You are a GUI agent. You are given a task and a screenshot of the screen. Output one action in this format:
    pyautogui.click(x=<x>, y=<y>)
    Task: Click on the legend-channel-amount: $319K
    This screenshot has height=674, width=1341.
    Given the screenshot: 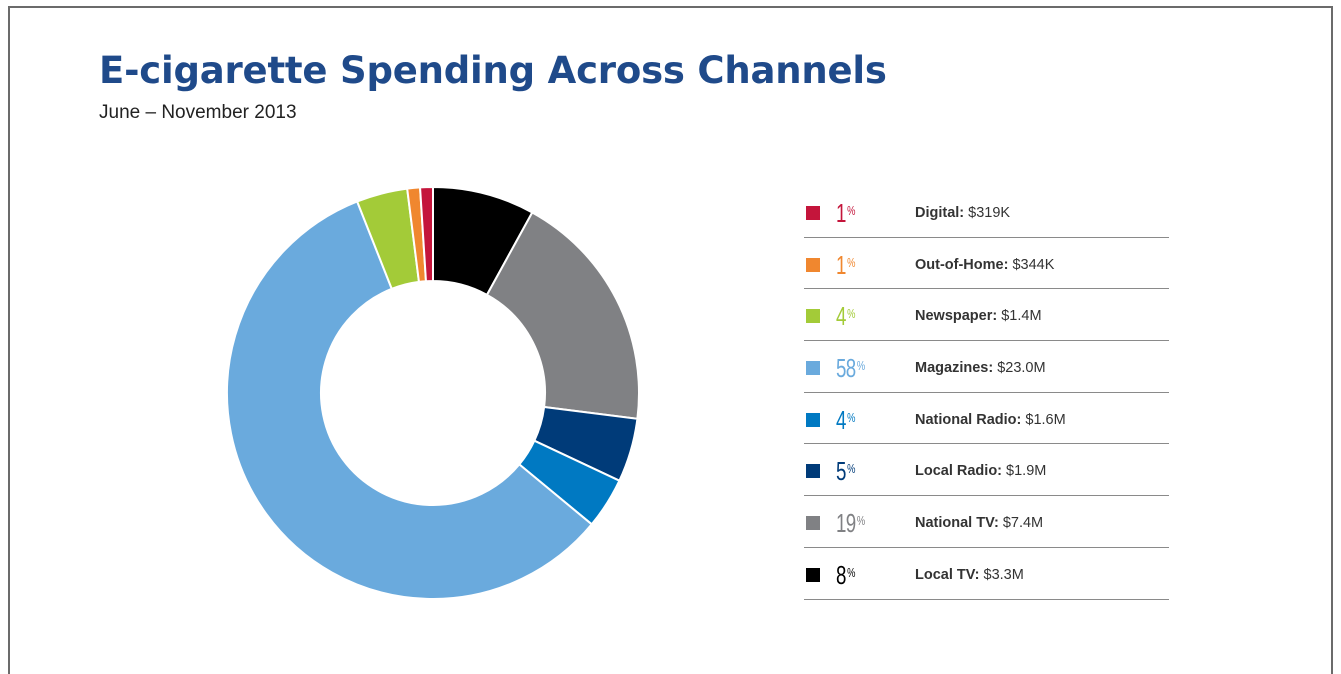 What is the action you would take?
    pyautogui.click(x=989, y=213)
    